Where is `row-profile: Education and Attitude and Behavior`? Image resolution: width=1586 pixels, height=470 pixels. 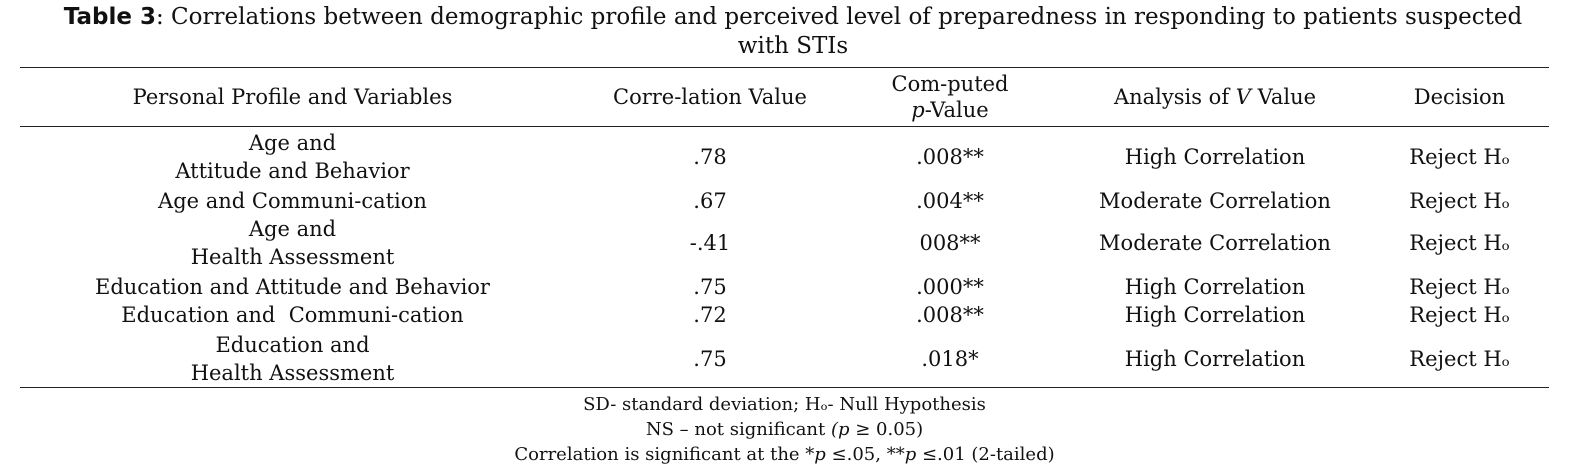
row-profile: Education and Attitude and Behavior is located at coordinates (292, 286).